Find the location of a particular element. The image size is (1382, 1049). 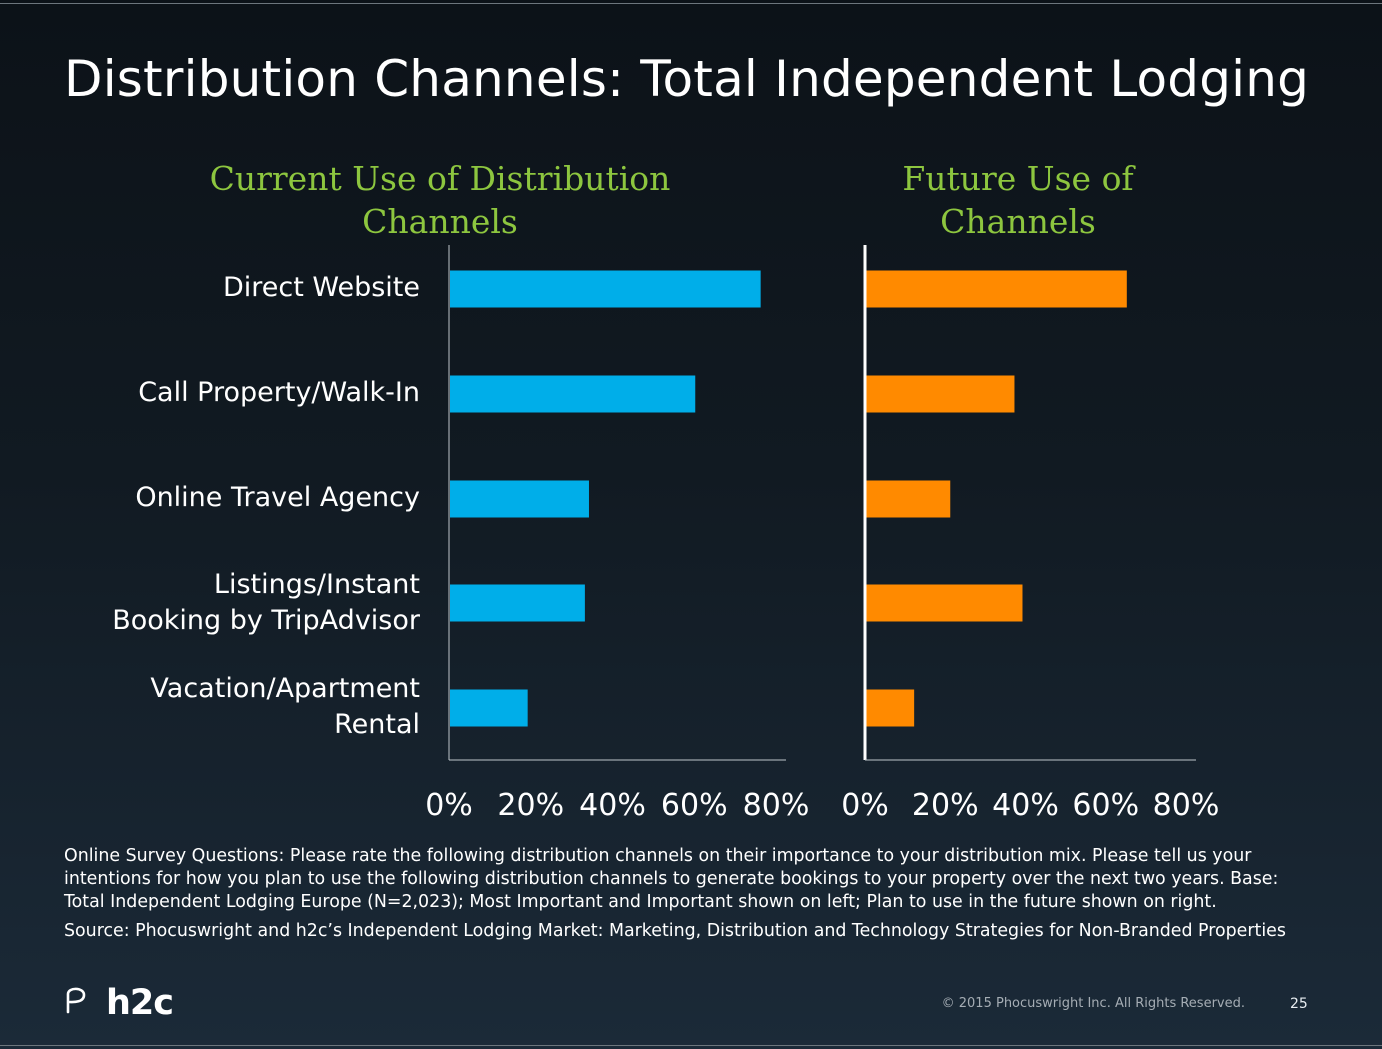

category-label-line: Booking by TripAdvisor is located at coordinates (266, 620).